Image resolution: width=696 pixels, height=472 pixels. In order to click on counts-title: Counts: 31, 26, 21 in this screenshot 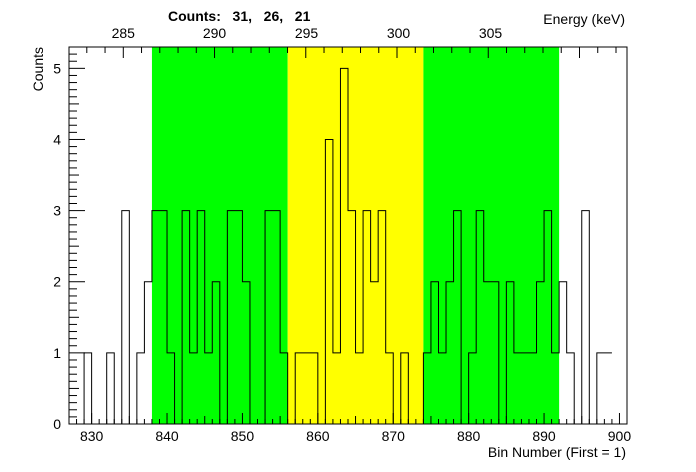, I will do `click(239, 16)`.